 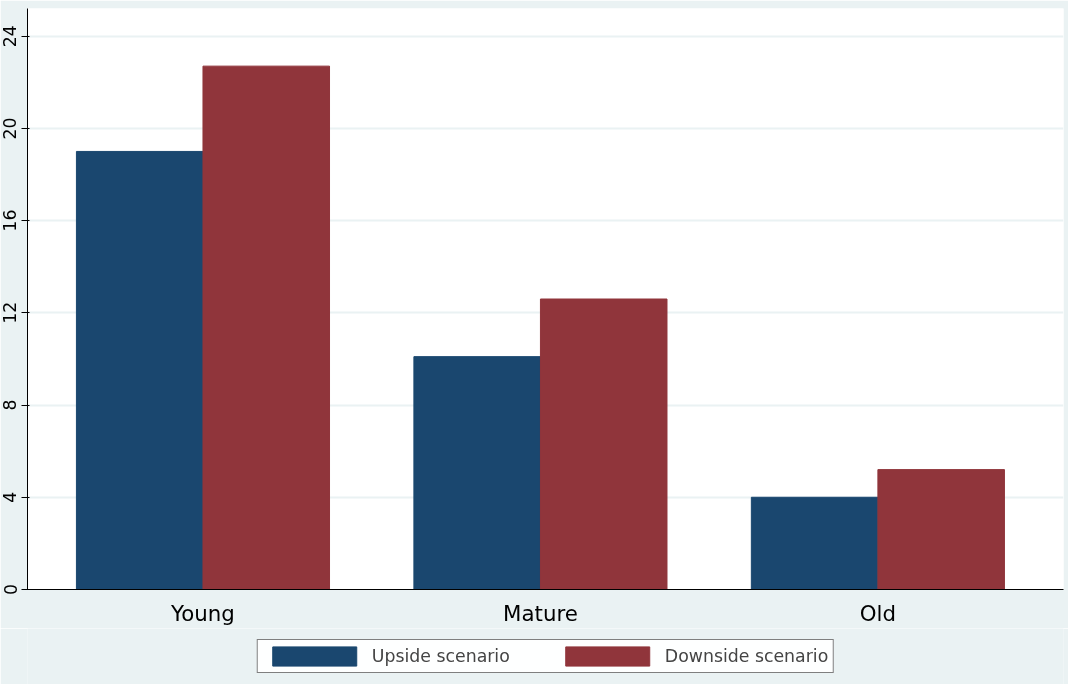 What do you see at coordinates (746, 656) in the screenshot?
I see `legend-label: Downside scenario` at bounding box center [746, 656].